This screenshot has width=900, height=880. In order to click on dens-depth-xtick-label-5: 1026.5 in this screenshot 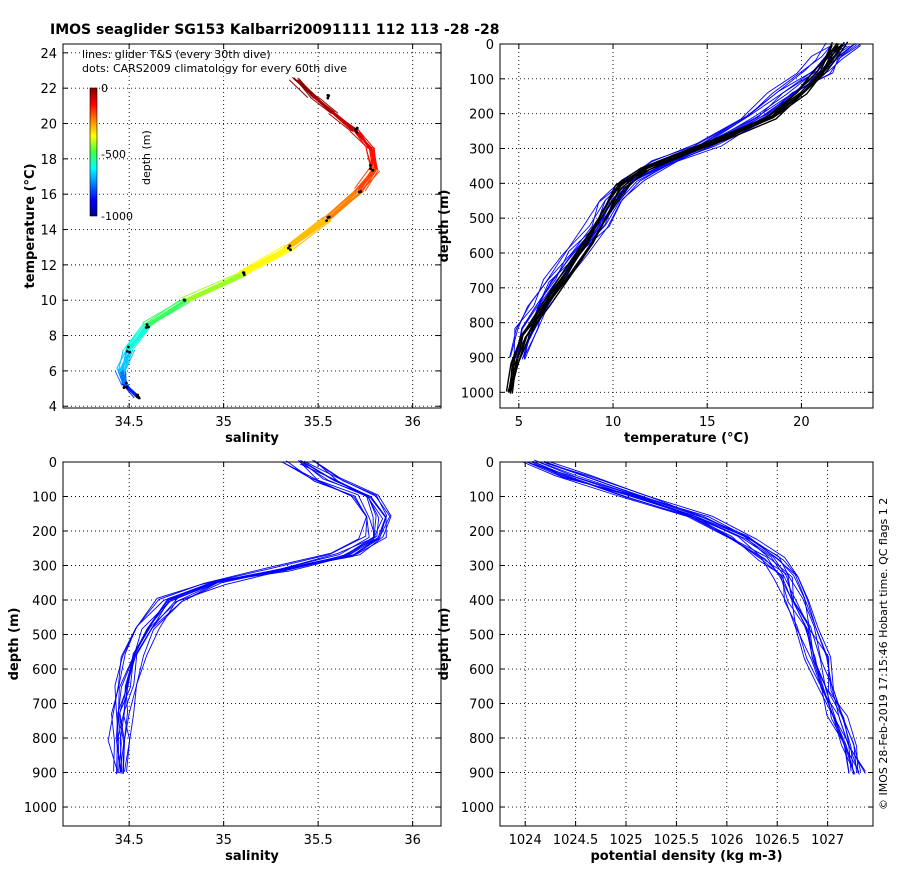, I will do `click(777, 840)`.